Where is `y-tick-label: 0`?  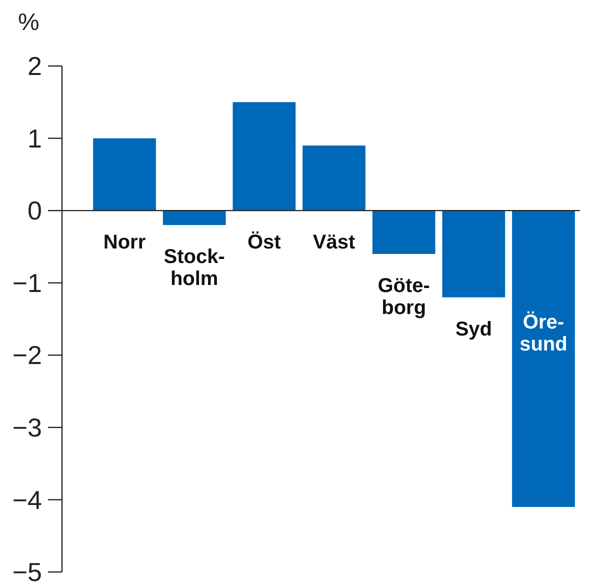 y-tick-label: 0 is located at coordinates (35, 211).